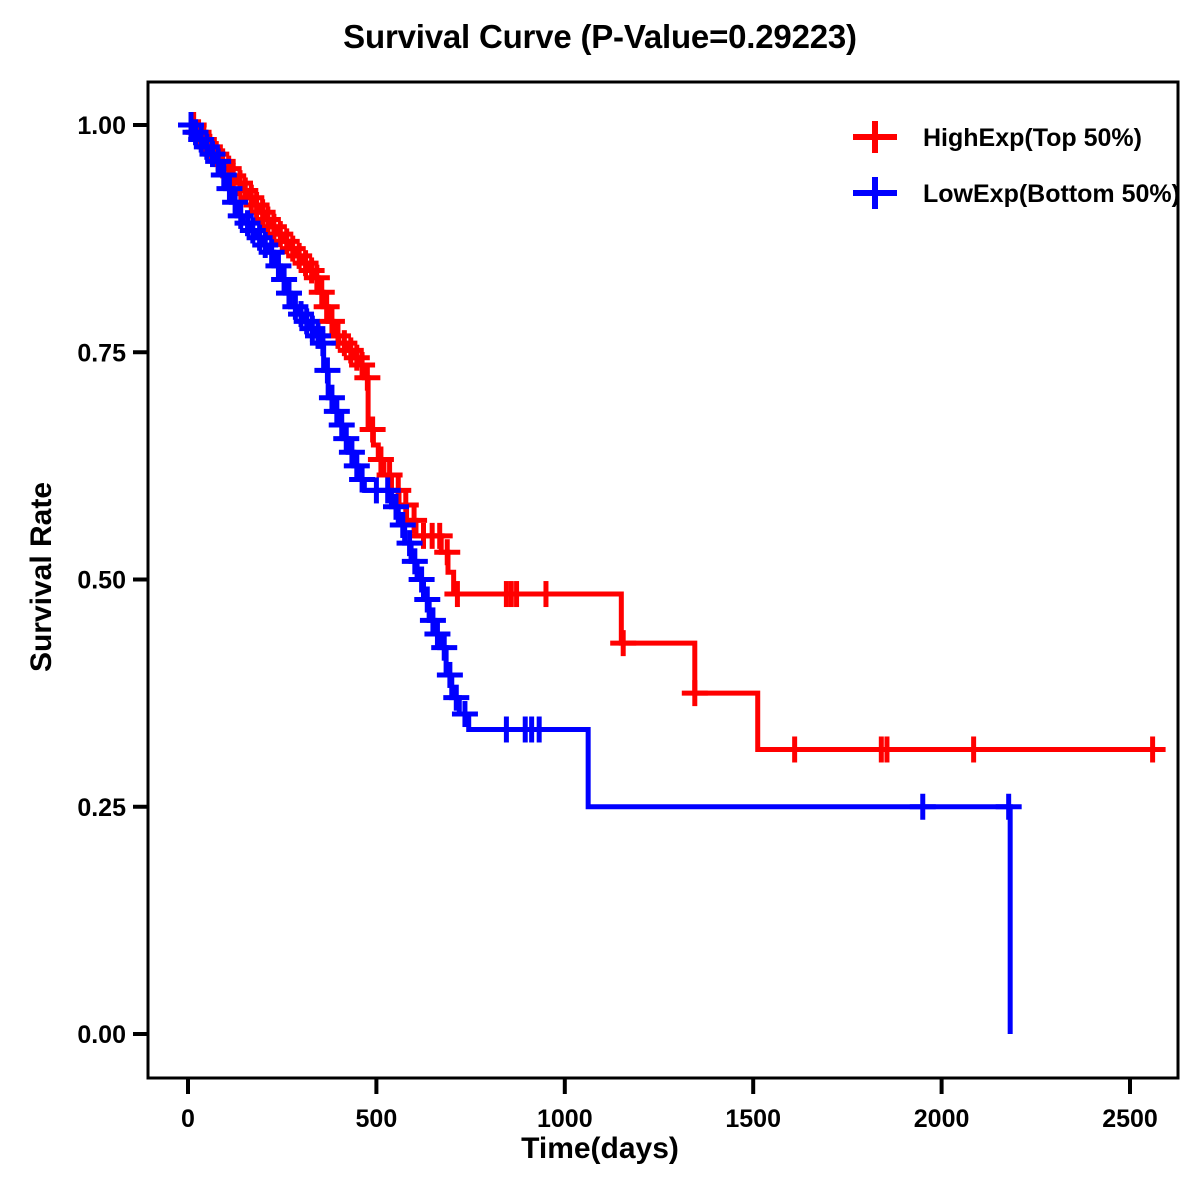  What do you see at coordinates (942, 1119) in the screenshot?
I see `x-tick-label: 2000` at bounding box center [942, 1119].